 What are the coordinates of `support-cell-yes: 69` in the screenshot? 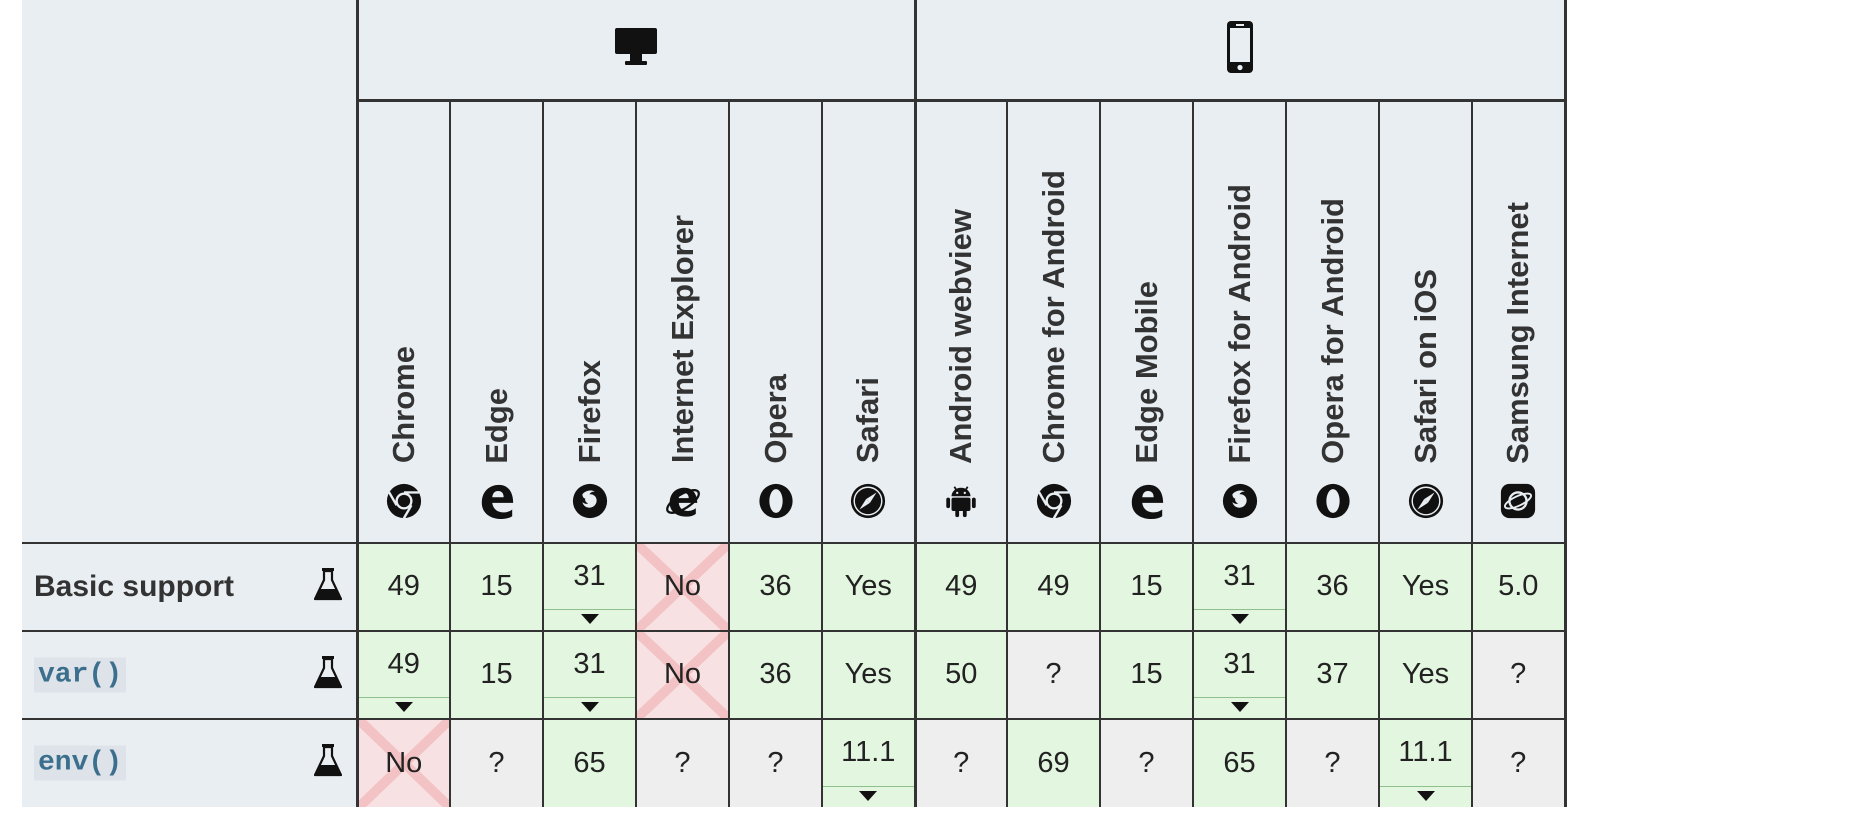 It's located at (1054, 762).